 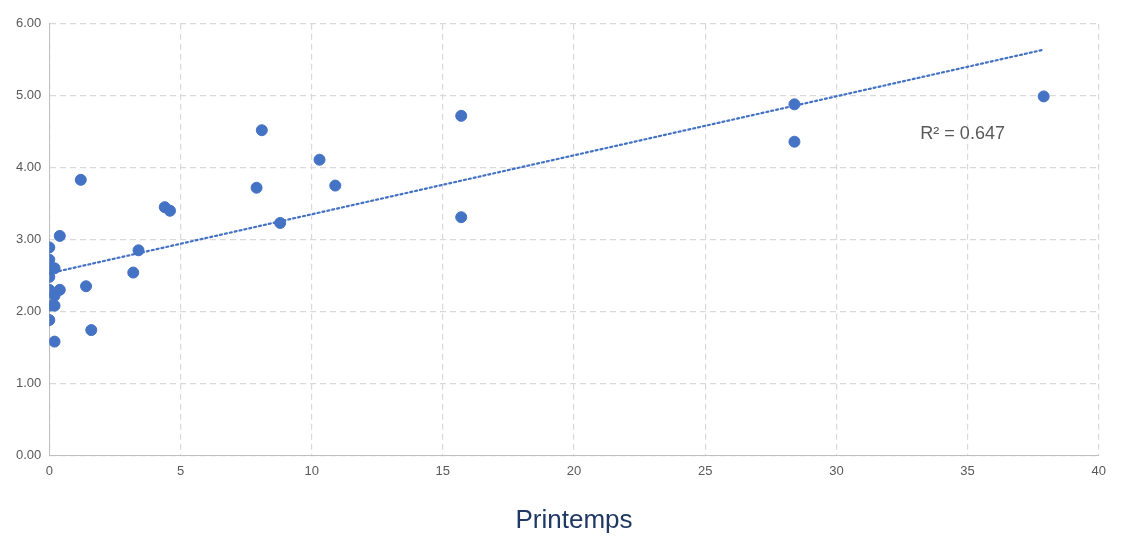 I want to click on annotation: R² = 0.647, so click(x=962, y=132).